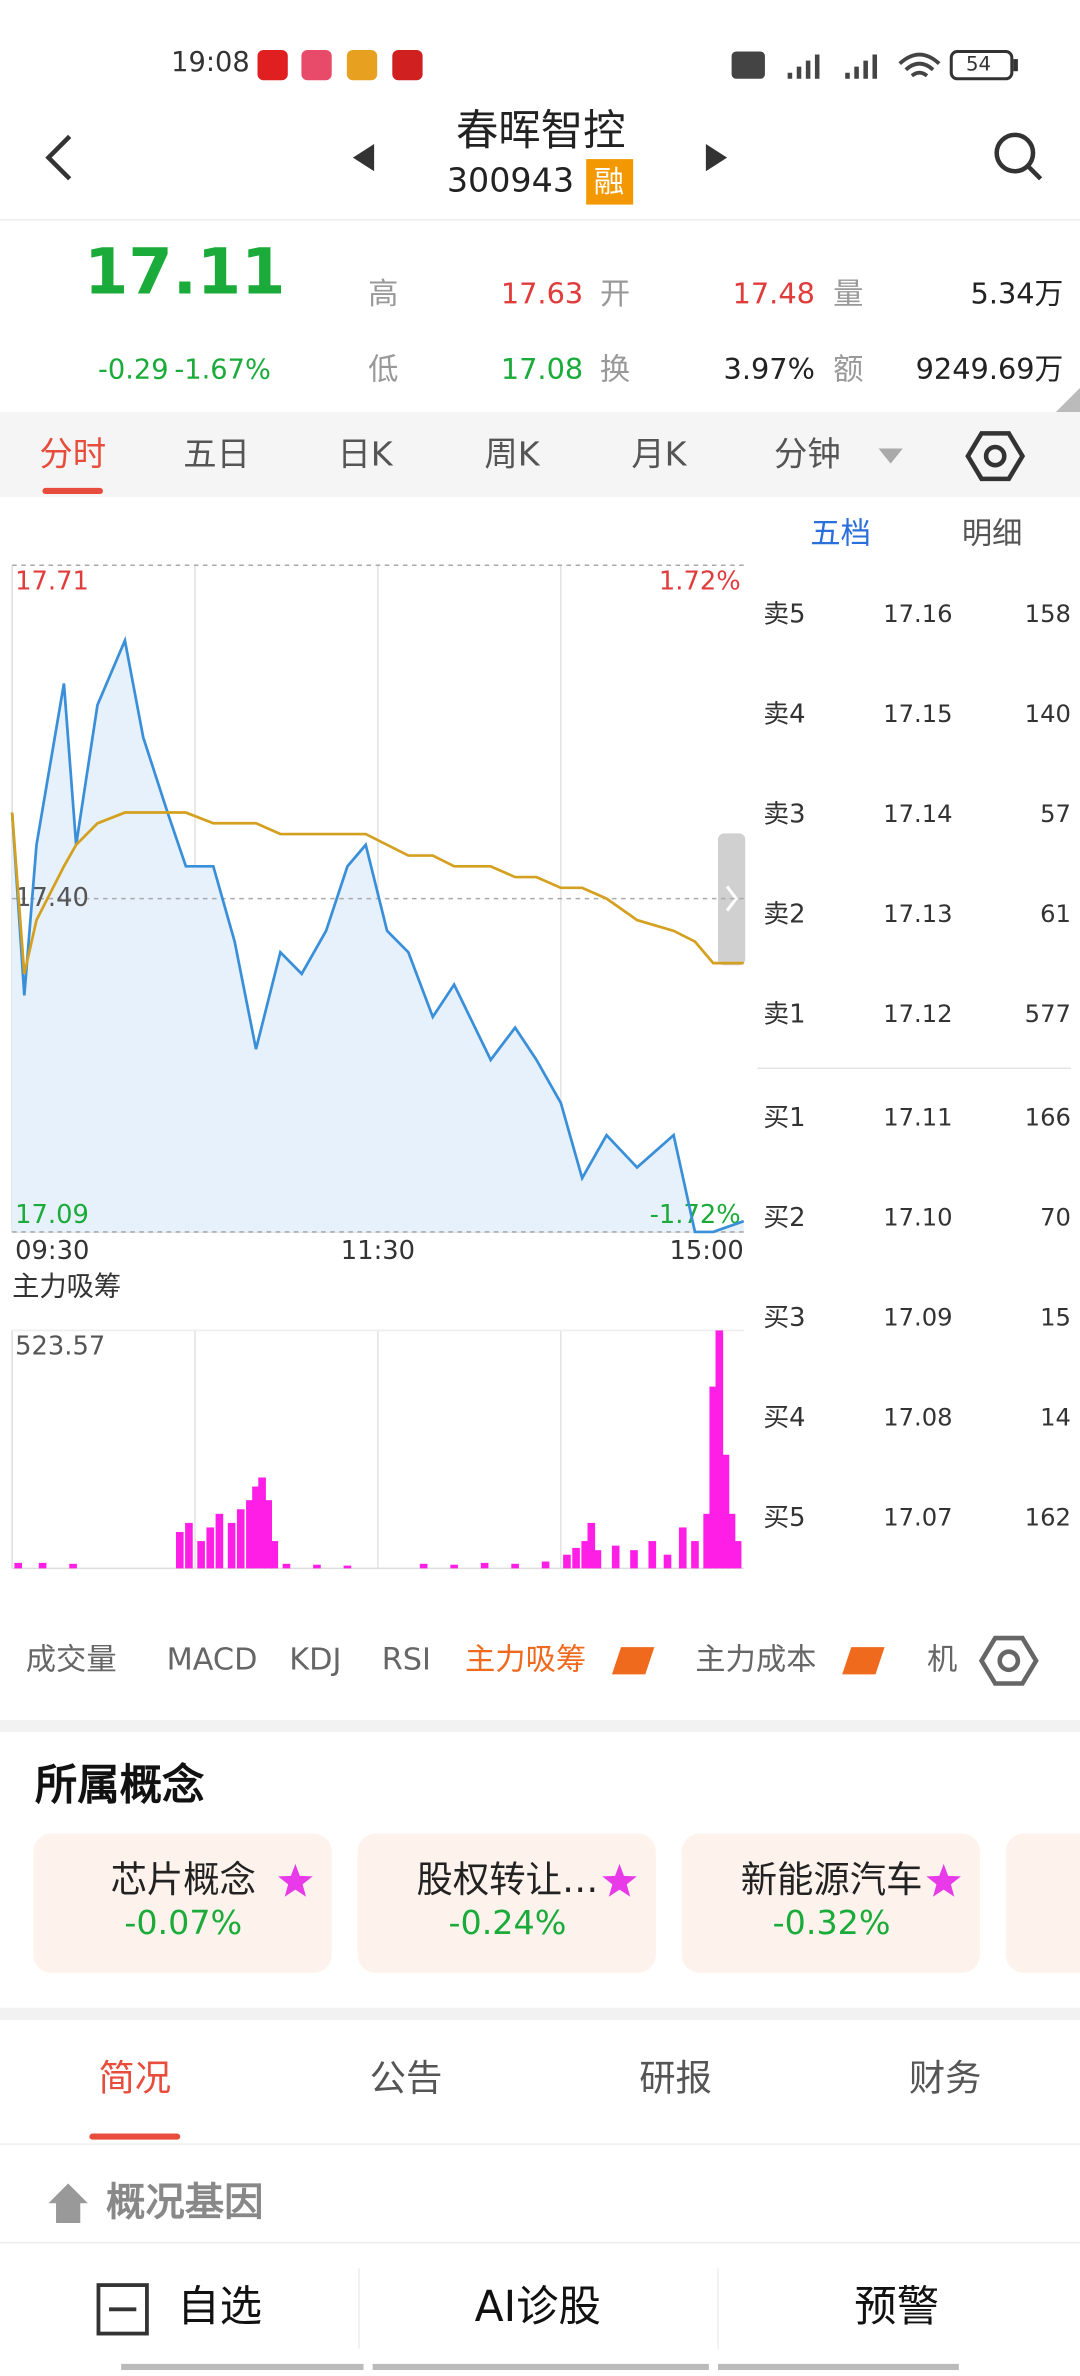  Describe the element at coordinates (1055, 1416) in the screenshot. I see `order-qty: 14` at that location.